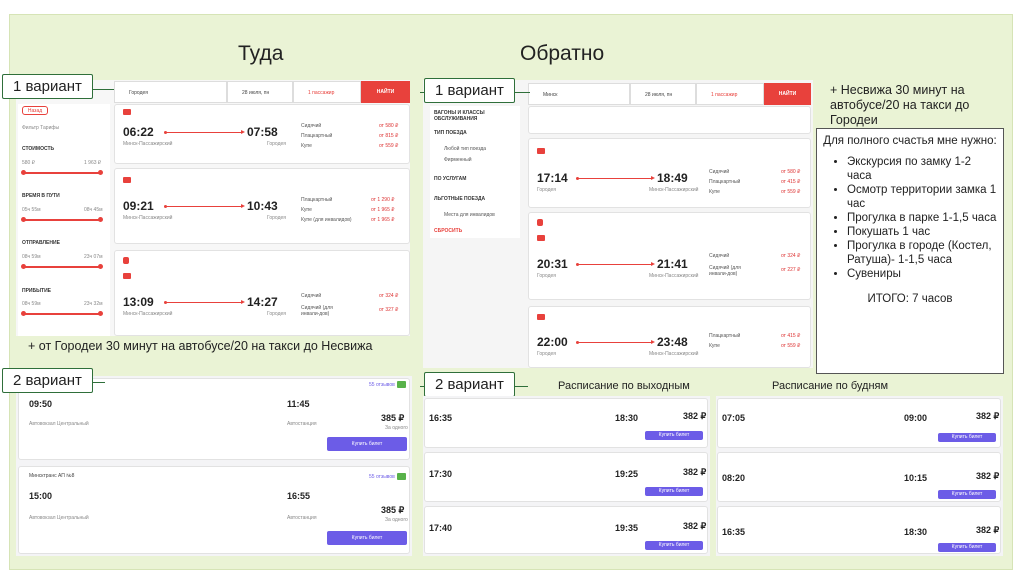 This screenshot has width=1024, height=574. I want to click on from-field: Городея, so click(170, 92).